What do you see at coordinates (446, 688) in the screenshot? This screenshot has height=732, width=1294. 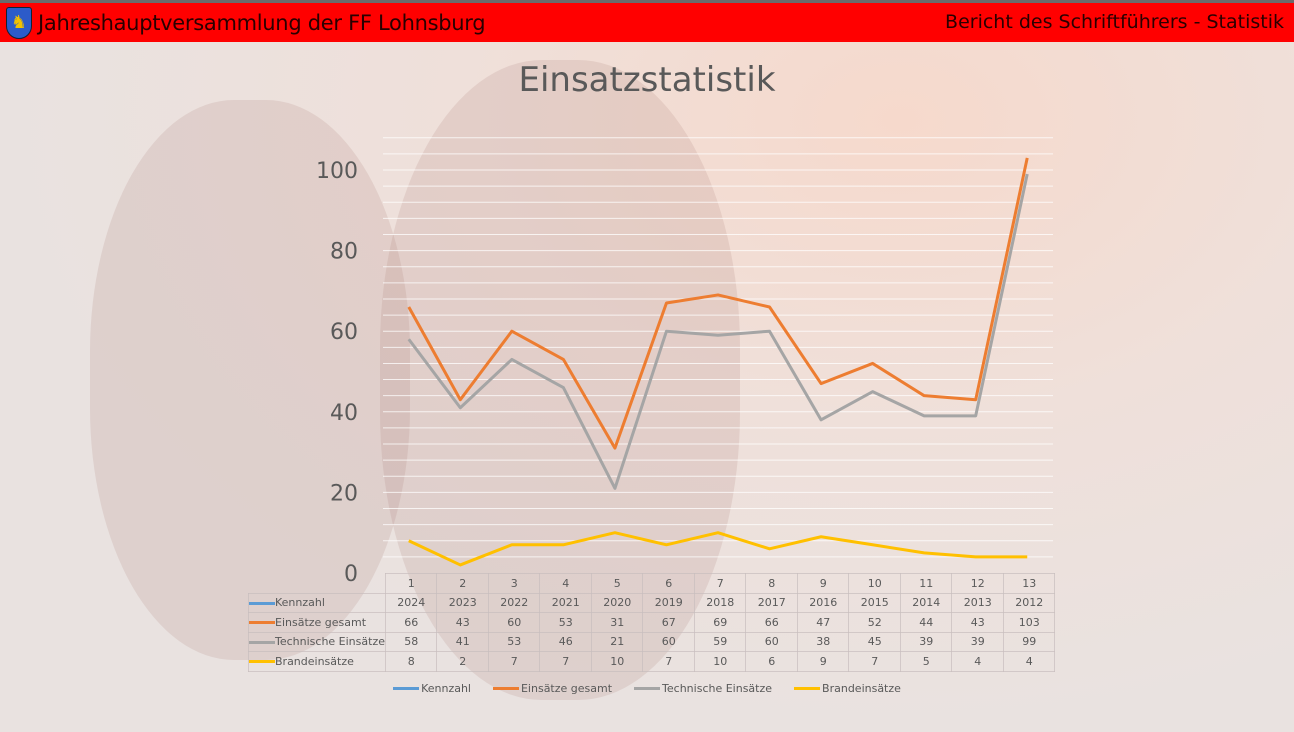 I see `legend-label: Kennzahl` at bounding box center [446, 688].